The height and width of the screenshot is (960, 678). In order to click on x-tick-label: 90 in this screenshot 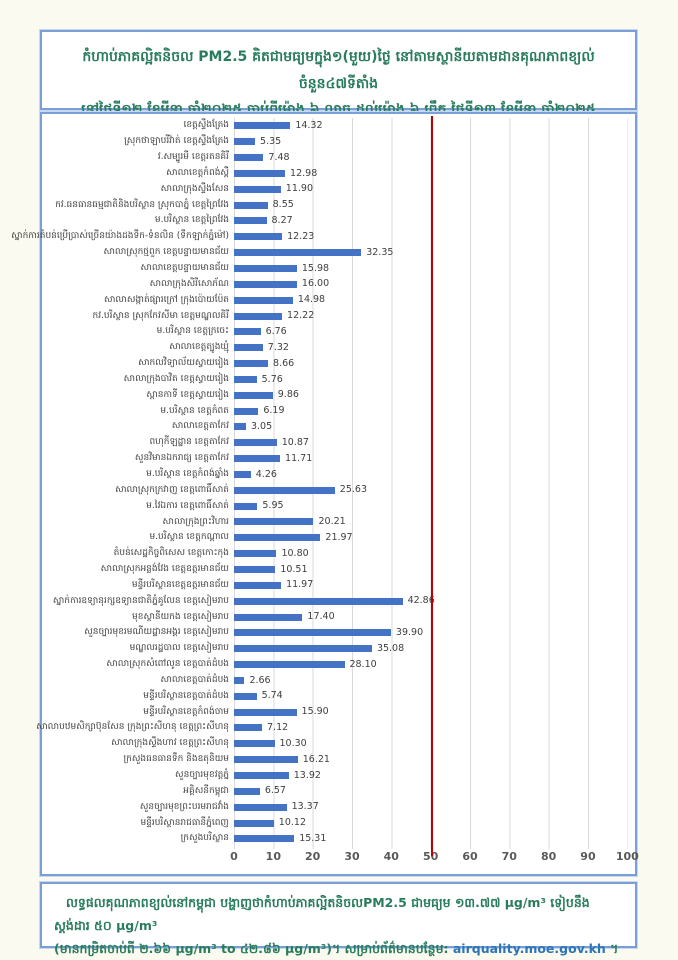, I will do `click(588, 856)`.